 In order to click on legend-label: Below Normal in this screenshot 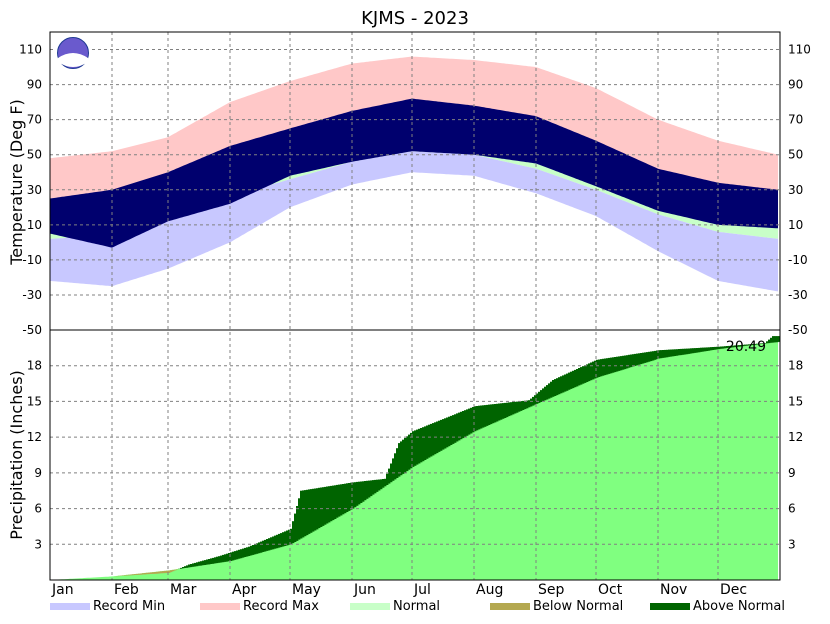, I will do `click(578, 606)`.